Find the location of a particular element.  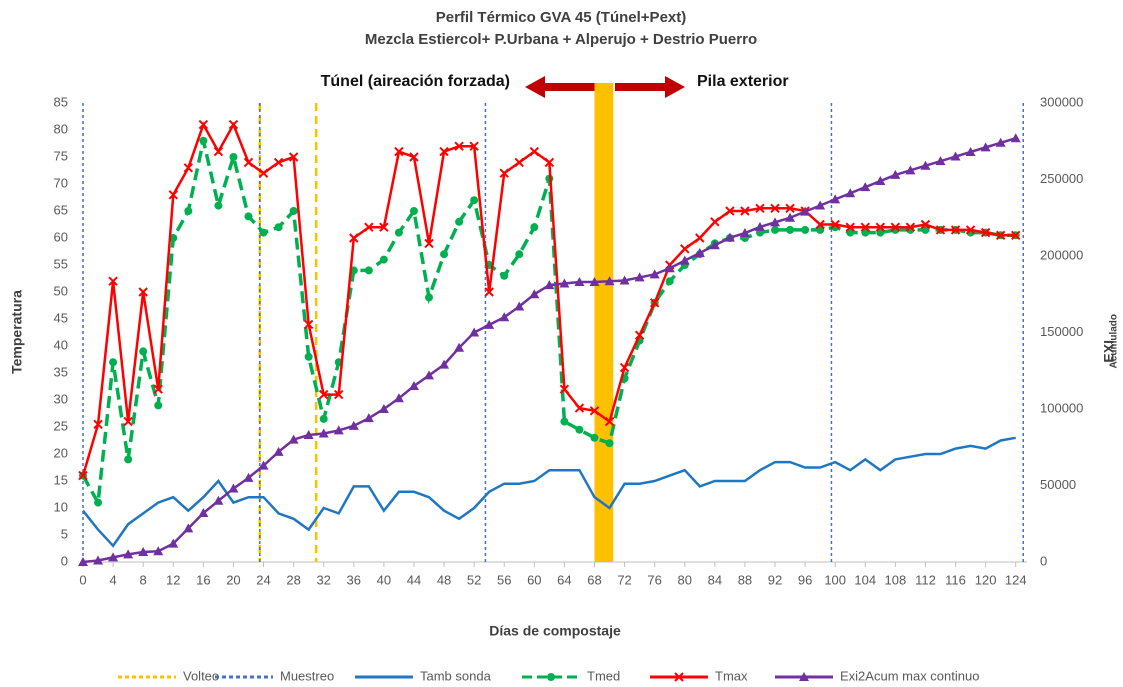

x-tick-label: 72 is located at coordinates (624, 579).